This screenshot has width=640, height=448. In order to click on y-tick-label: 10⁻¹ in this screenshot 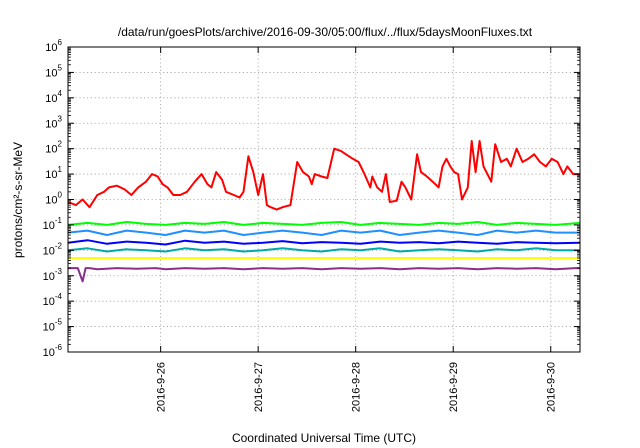, I will do `click(53, 224)`.